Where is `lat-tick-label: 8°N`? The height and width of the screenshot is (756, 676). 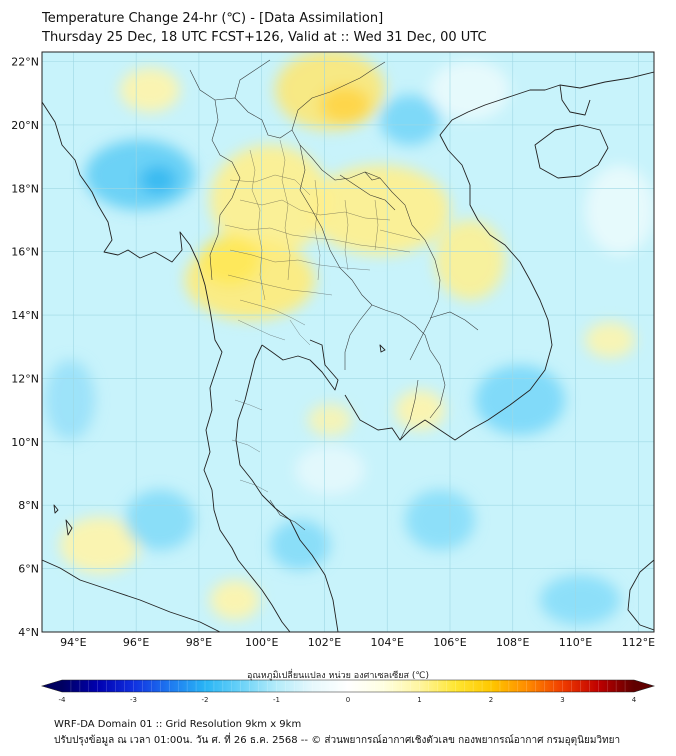 lat-tick-label: 8°N is located at coordinates (28, 505).